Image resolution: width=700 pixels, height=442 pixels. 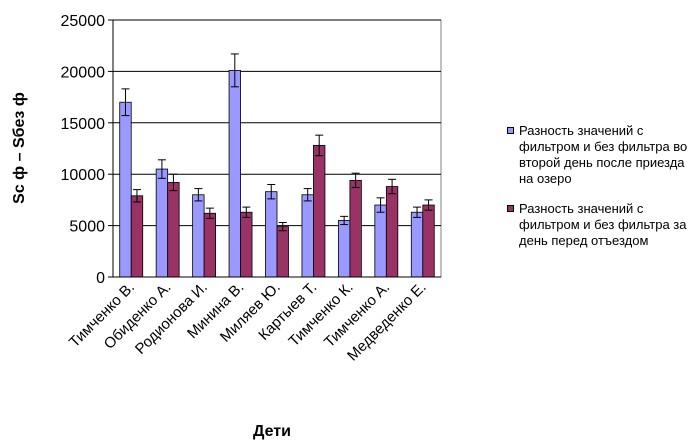 What do you see at coordinates (19, 148) in the screenshot?
I see `y-axis-title: Sс ф – Sбез ф` at bounding box center [19, 148].